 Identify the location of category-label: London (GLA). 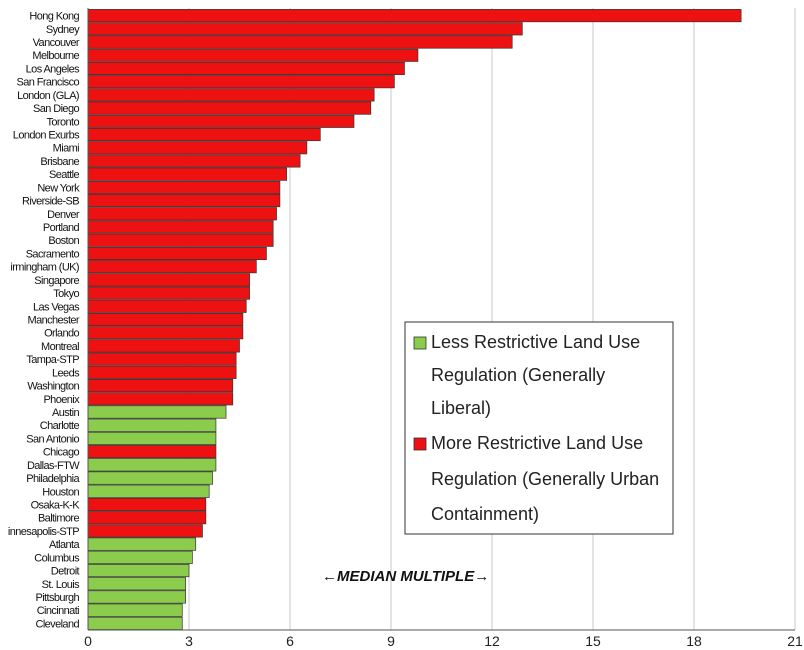
(48, 96).